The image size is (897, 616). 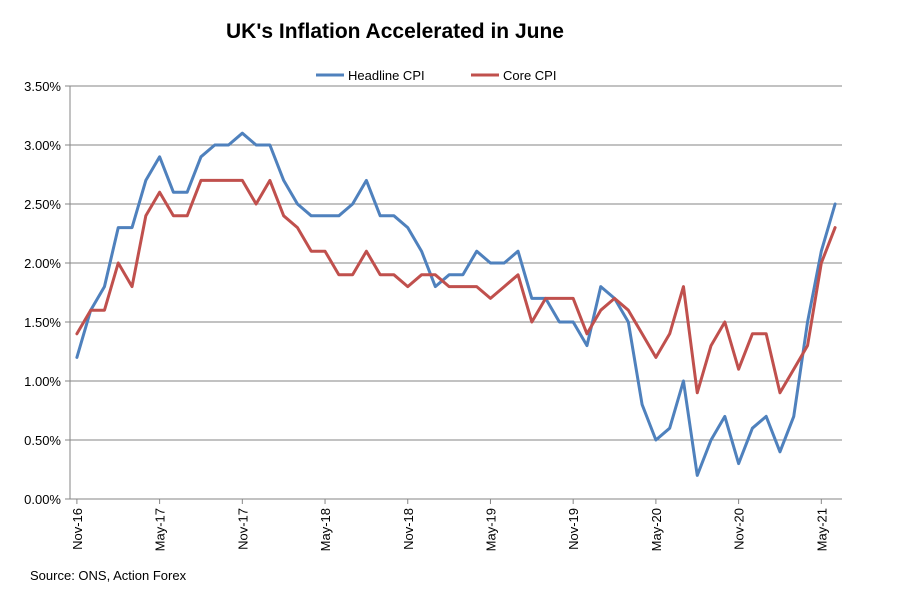 What do you see at coordinates (42, 440) in the screenshot?
I see `y-tick-label: 0.50%` at bounding box center [42, 440].